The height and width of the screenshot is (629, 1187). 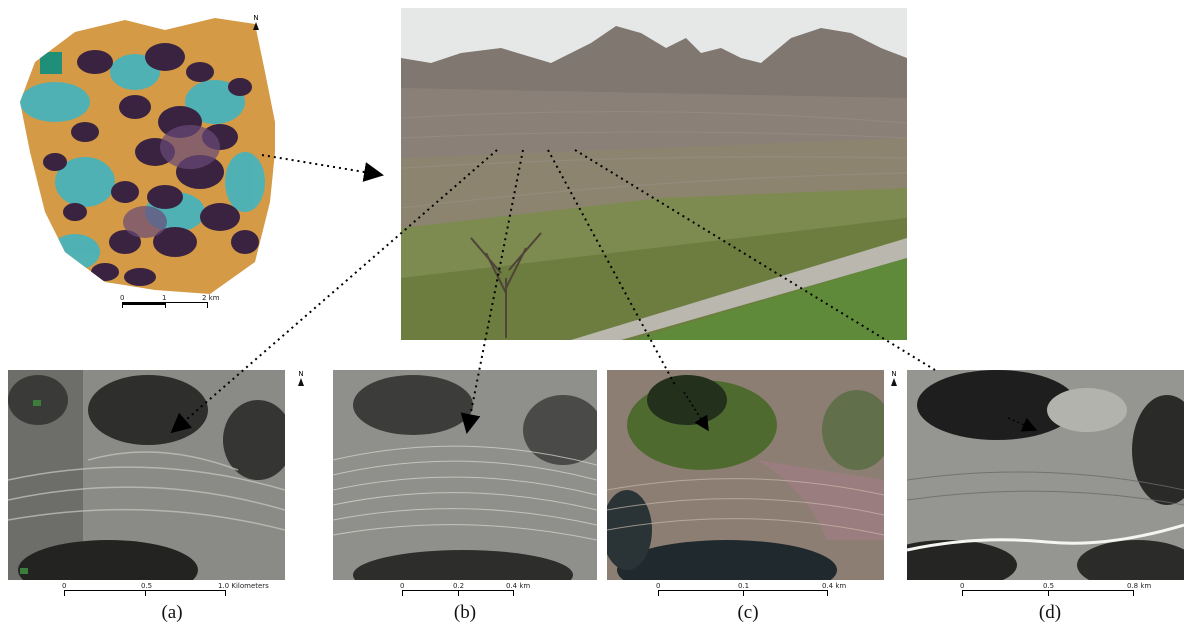 I want to click on panel-a-scale-zero: 0, so click(x=64, y=586).